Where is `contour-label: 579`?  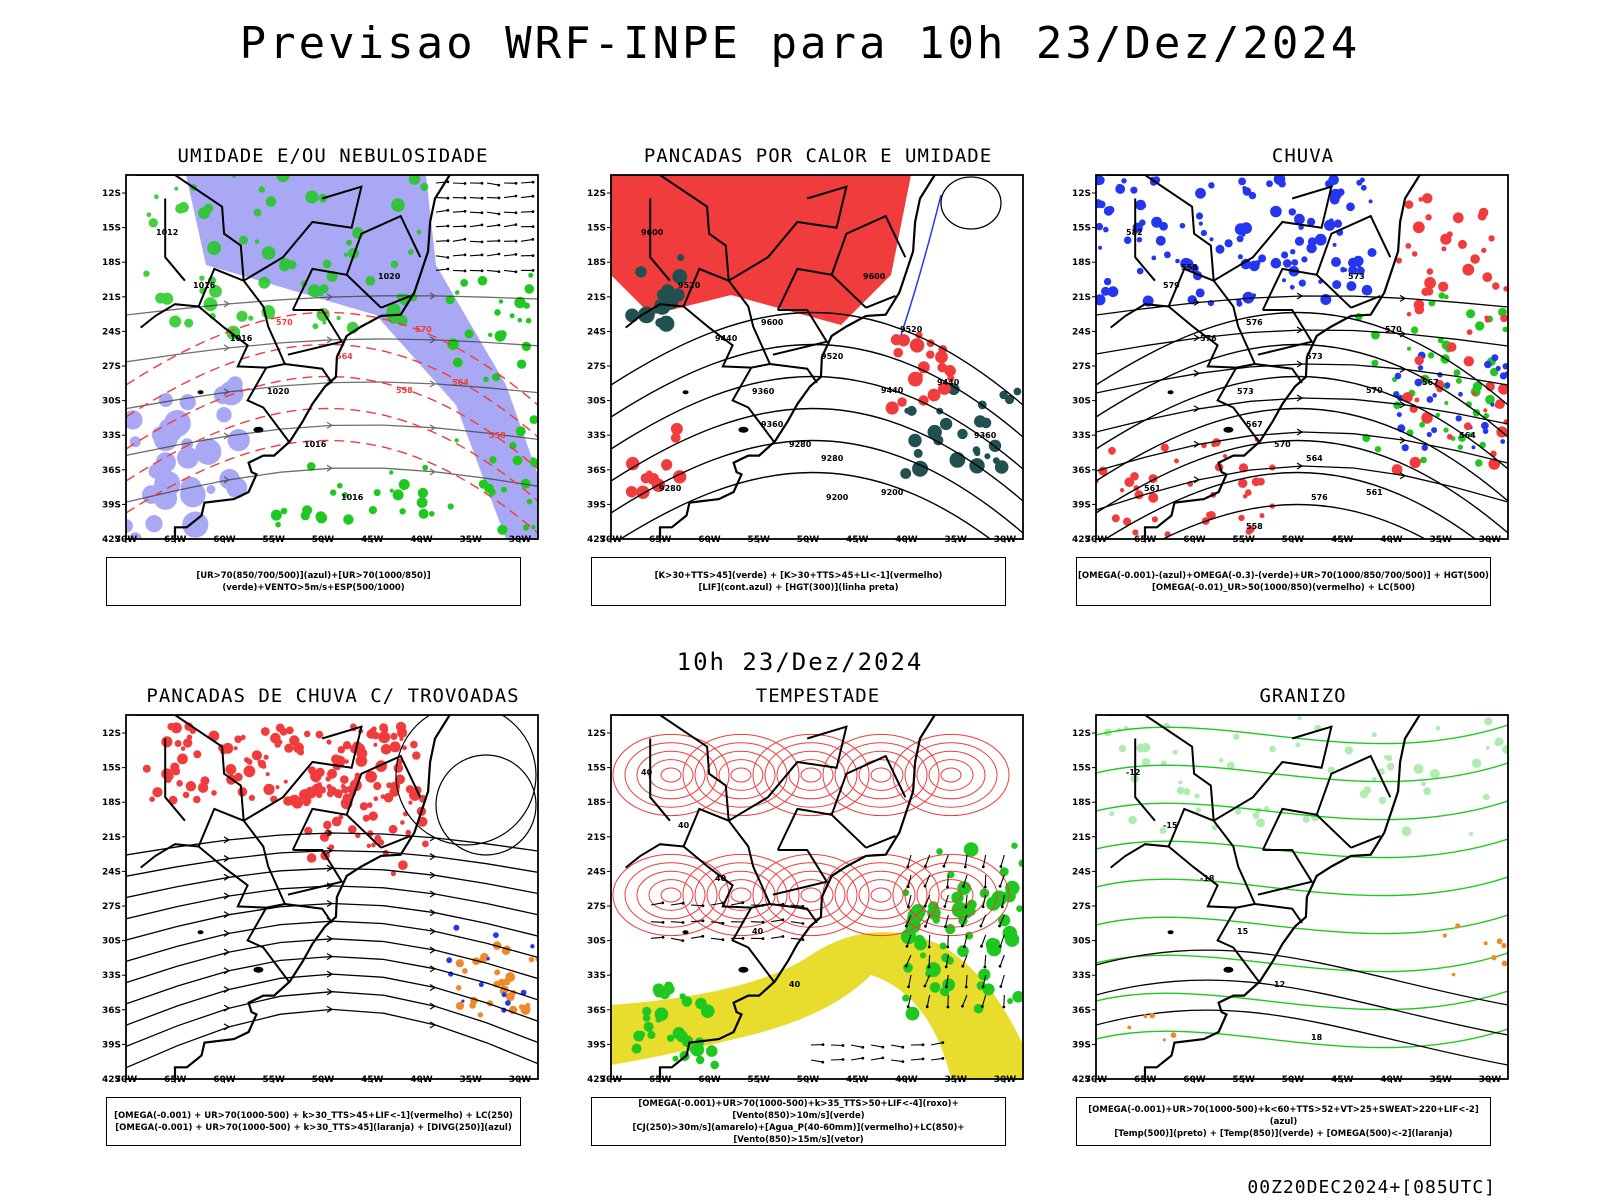
contour-label: 579 is located at coordinates (1171, 285).